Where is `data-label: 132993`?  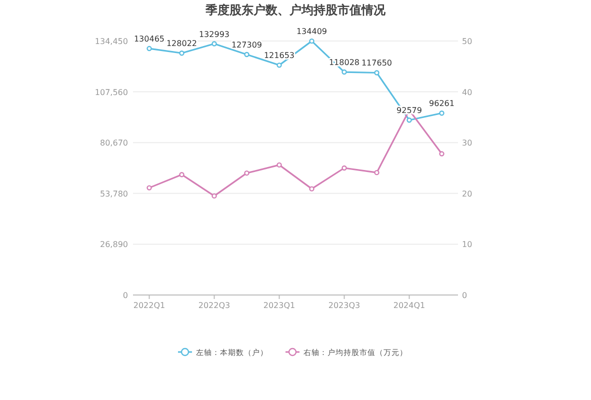 data-label: 132993 is located at coordinates (214, 34).